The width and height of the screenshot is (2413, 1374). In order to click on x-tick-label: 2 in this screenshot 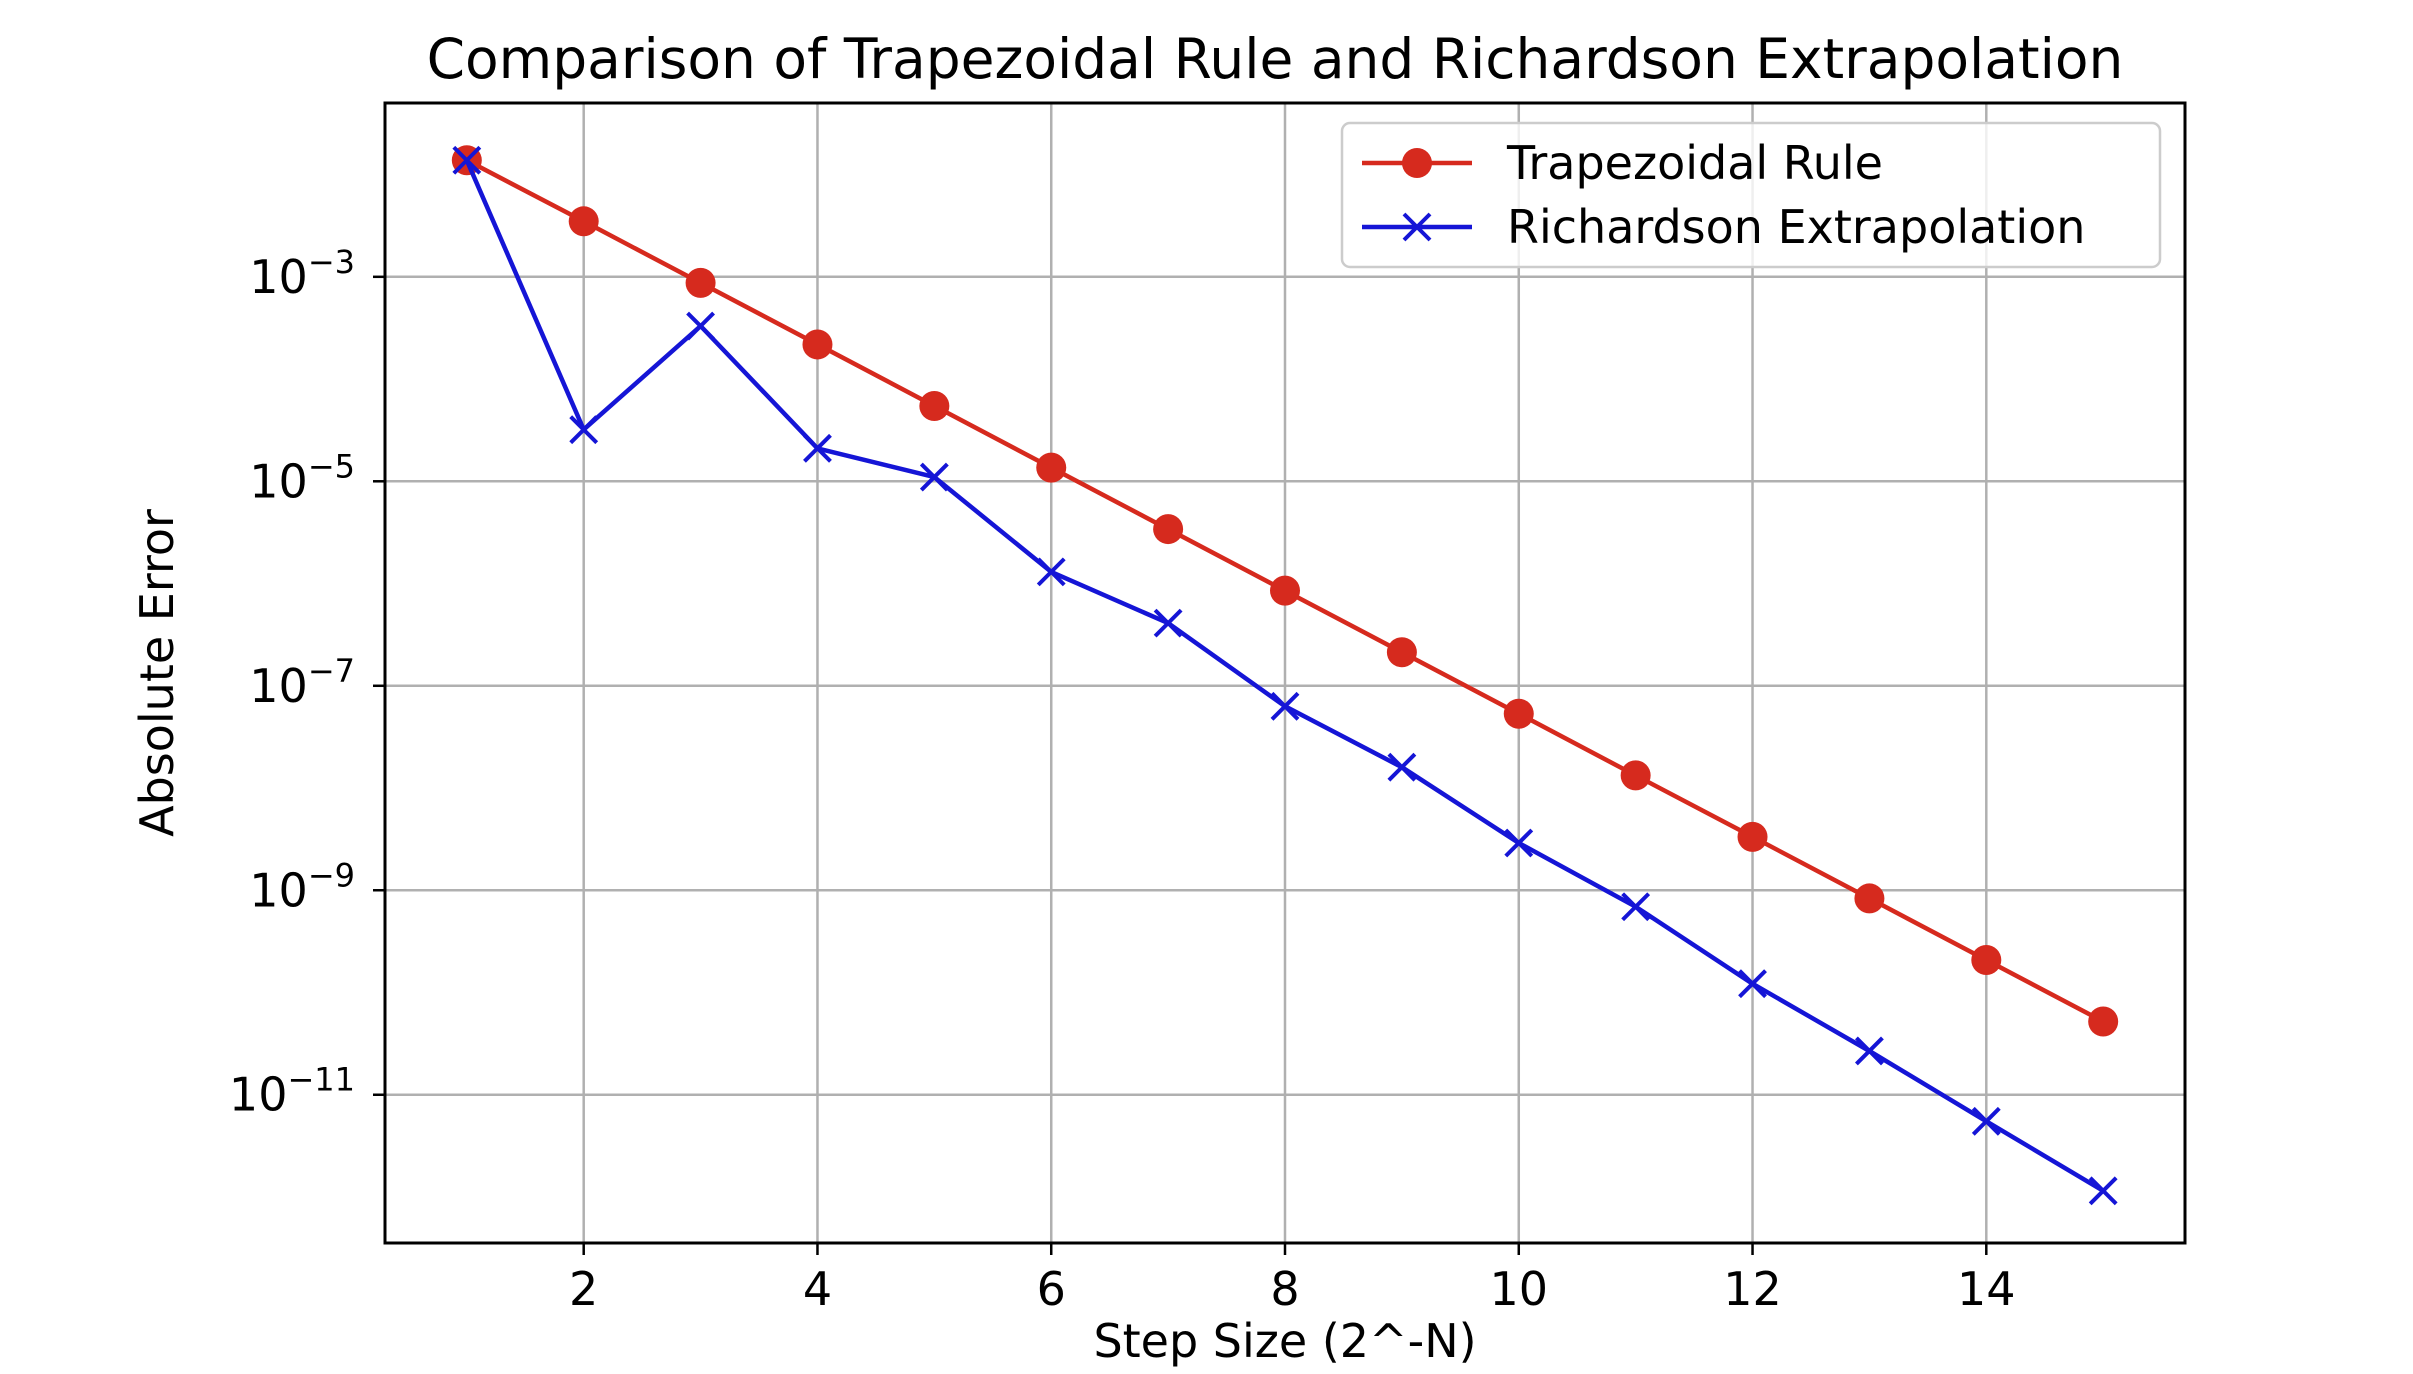, I will do `click(583, 1289)`.